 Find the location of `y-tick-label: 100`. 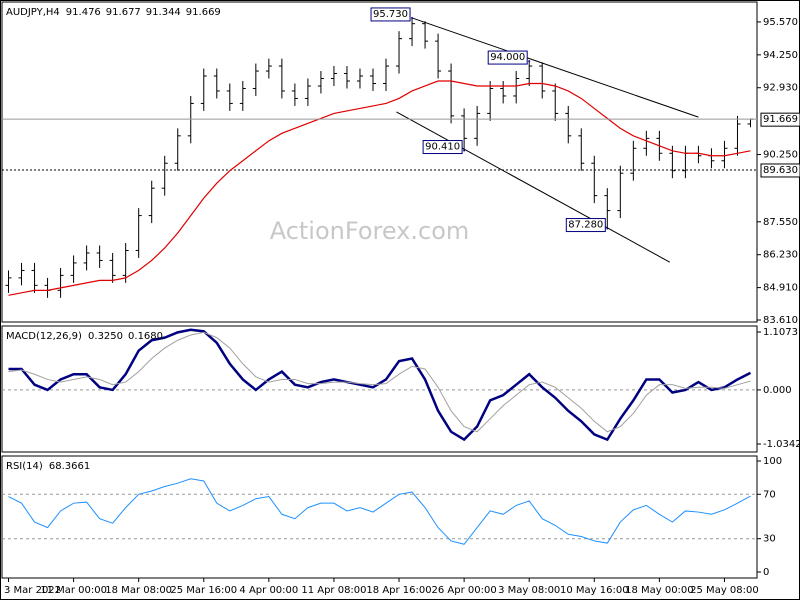

y-tick-label: 100 is located at coordinates (772, 461).